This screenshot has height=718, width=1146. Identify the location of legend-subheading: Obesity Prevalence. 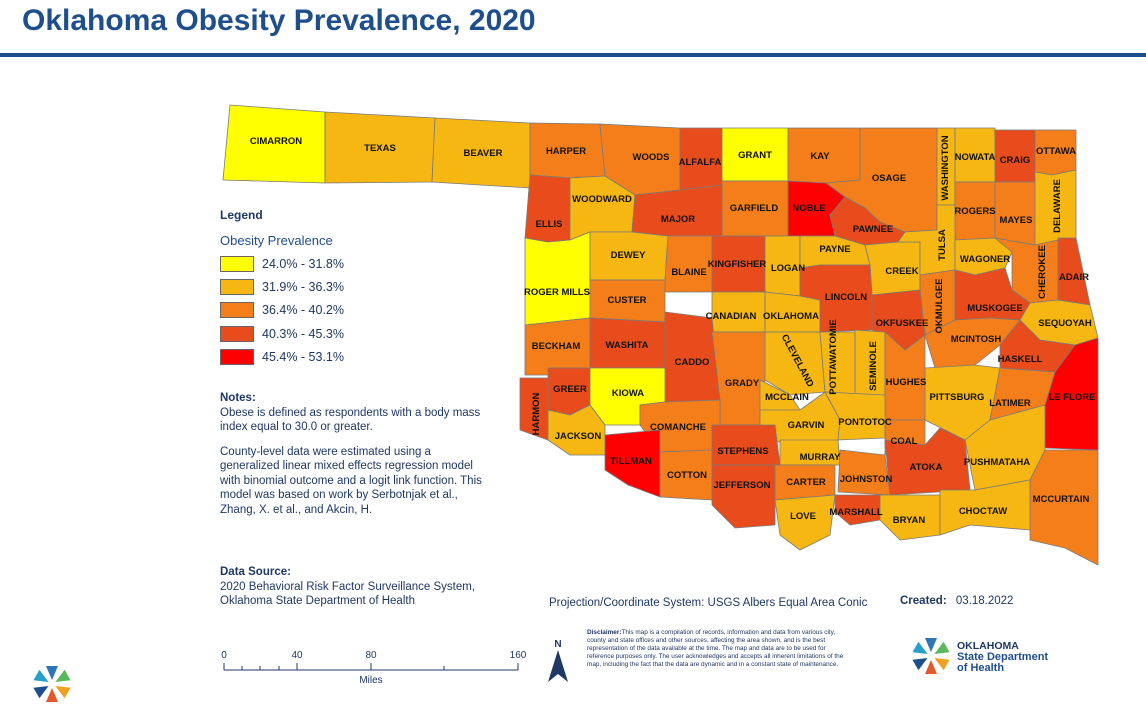
(276, 240).